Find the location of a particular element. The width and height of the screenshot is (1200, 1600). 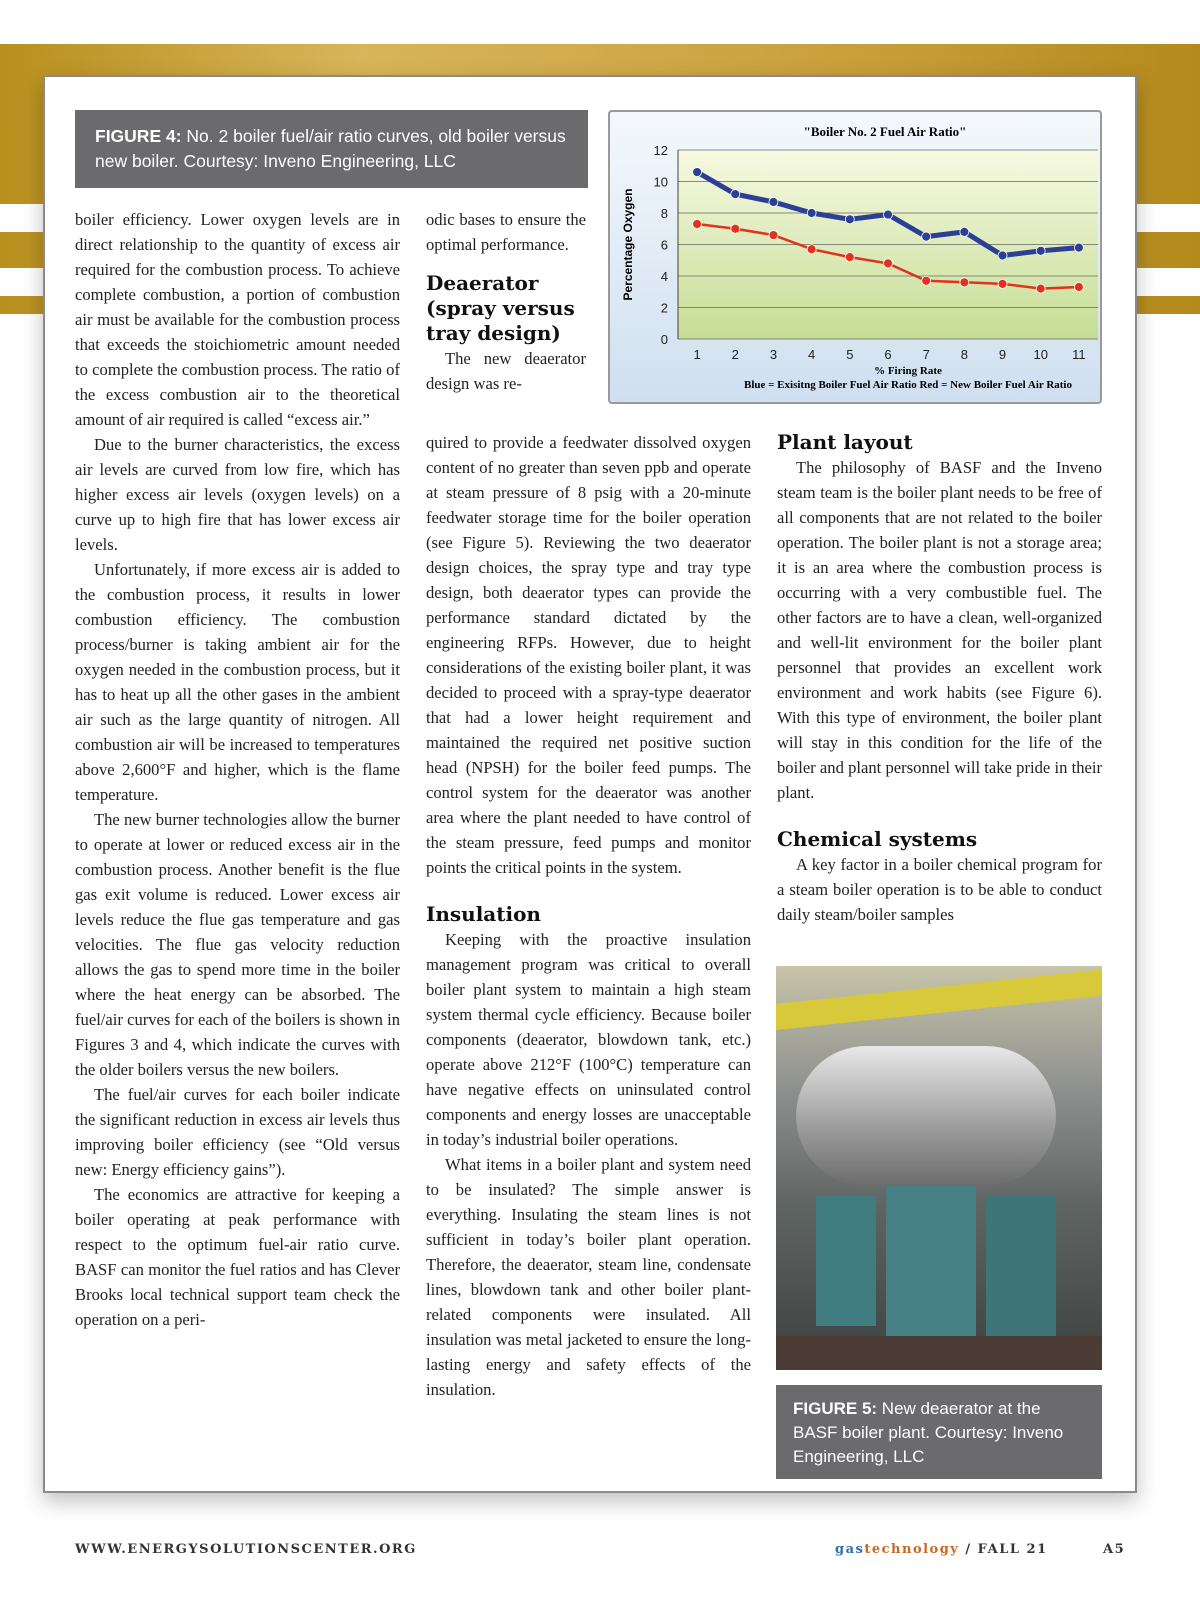

y-tick-label: 8 is located at coordinates (664, 213).